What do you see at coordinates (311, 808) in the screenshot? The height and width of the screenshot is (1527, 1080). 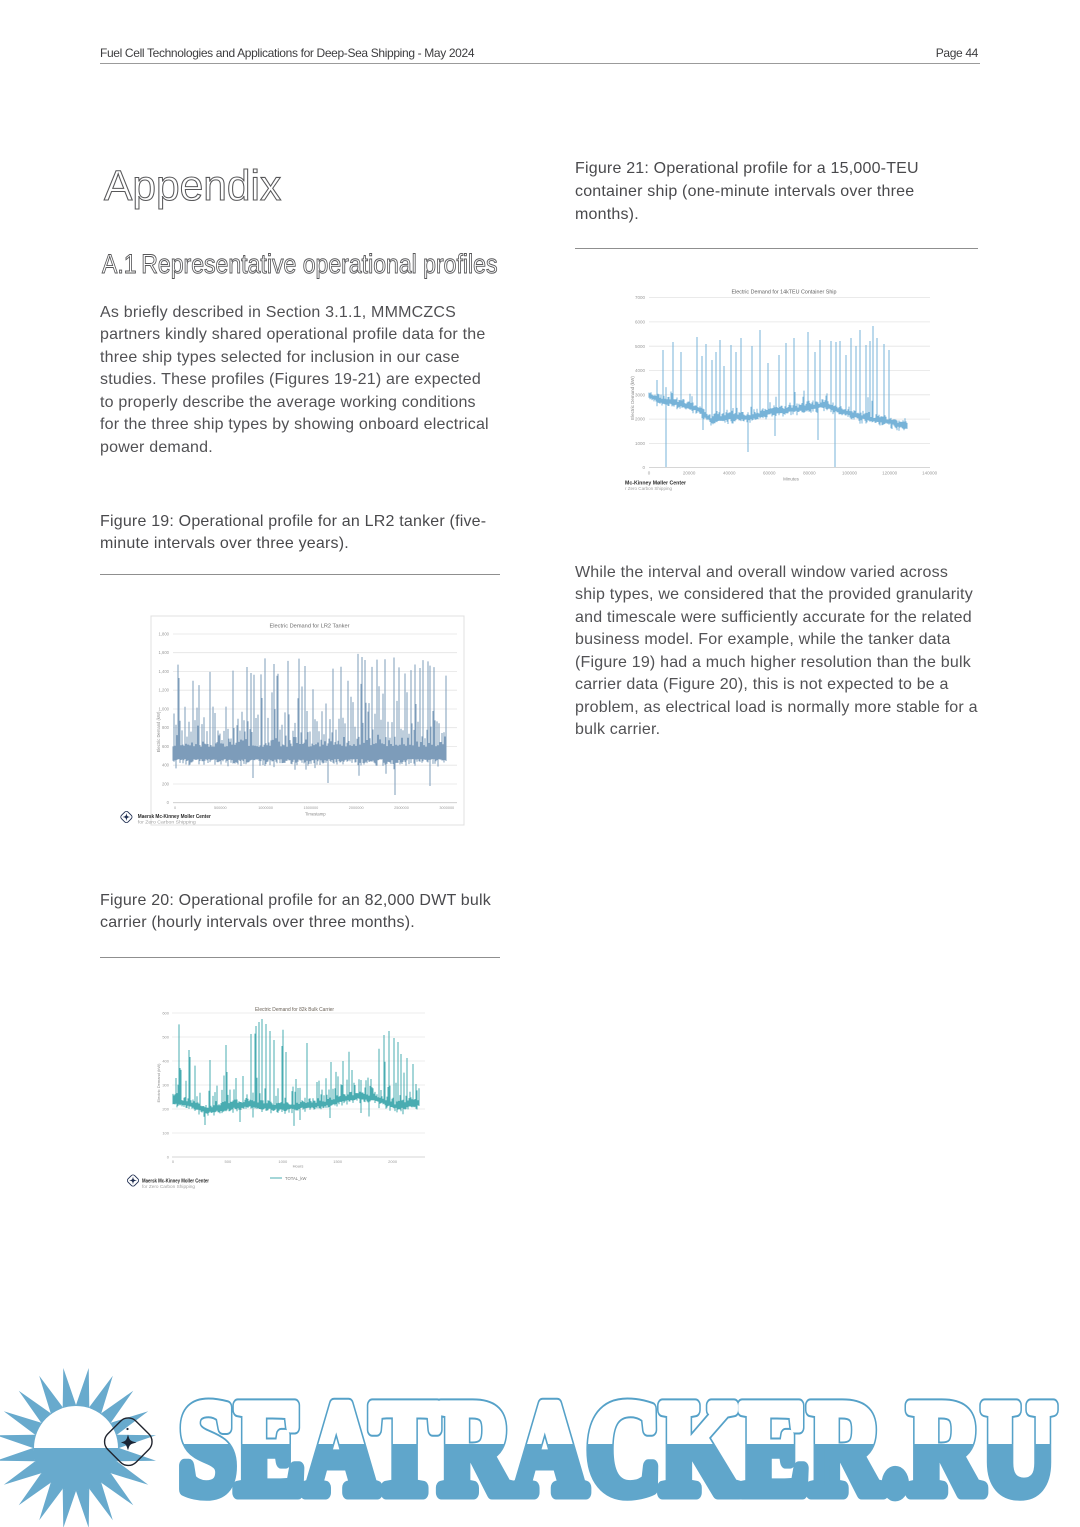 I see `svg-text: 1500000` at bounding box center [311, 808].